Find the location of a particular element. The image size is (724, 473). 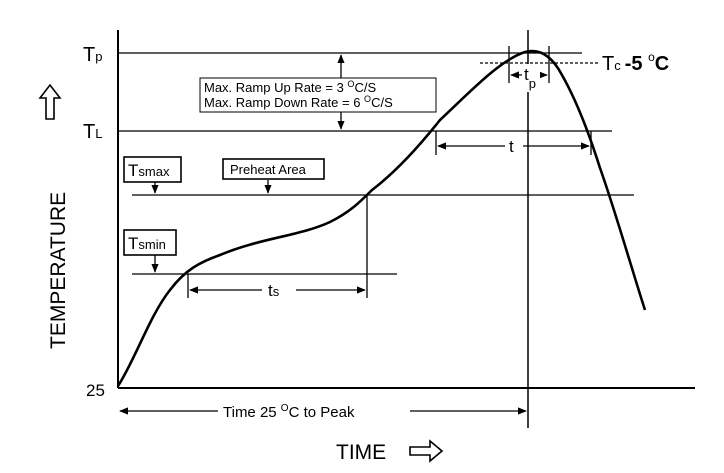

tsmin-label: Tsmin is located at coordinates (147, 243).